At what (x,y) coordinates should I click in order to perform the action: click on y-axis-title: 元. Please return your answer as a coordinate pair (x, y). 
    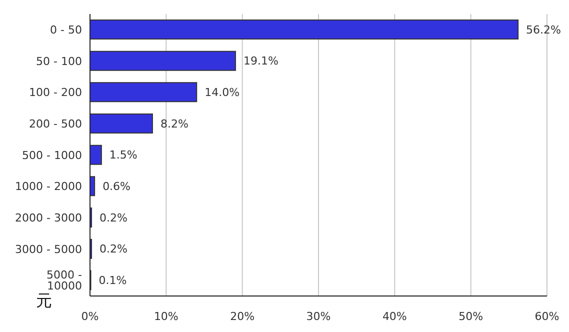
    Looking at the image, I should click on (44, 300).